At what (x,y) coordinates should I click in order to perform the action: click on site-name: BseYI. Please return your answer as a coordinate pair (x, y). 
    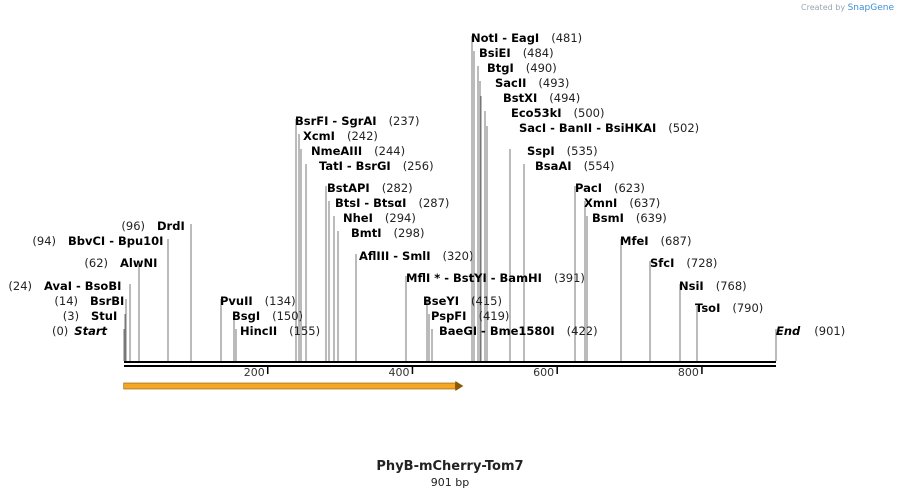
    Looking at the image, I should click on (441, 301).